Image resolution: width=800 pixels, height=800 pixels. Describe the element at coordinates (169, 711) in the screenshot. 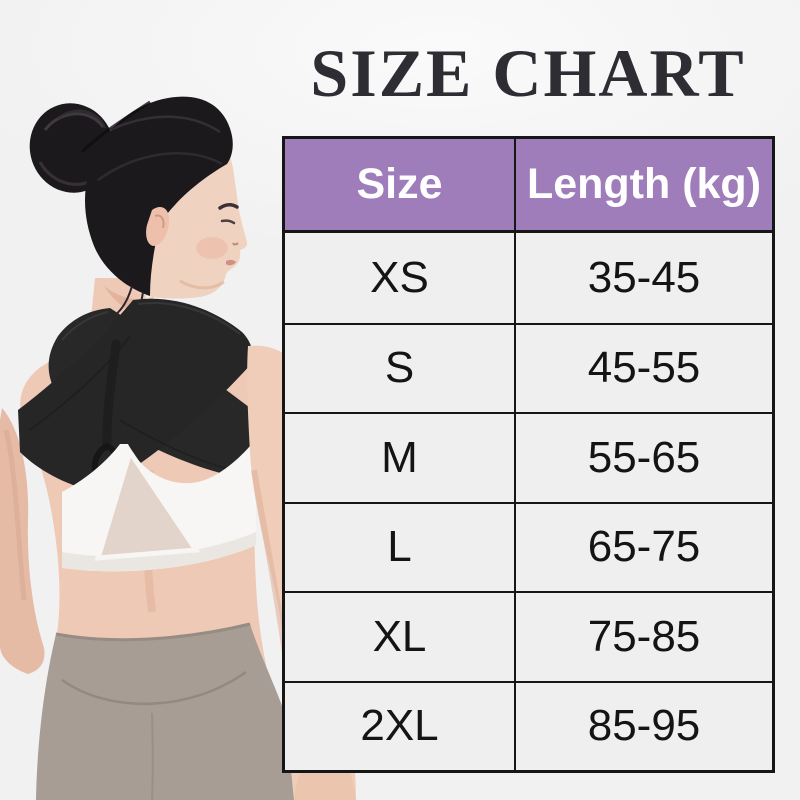

I see `leggings` at that location.